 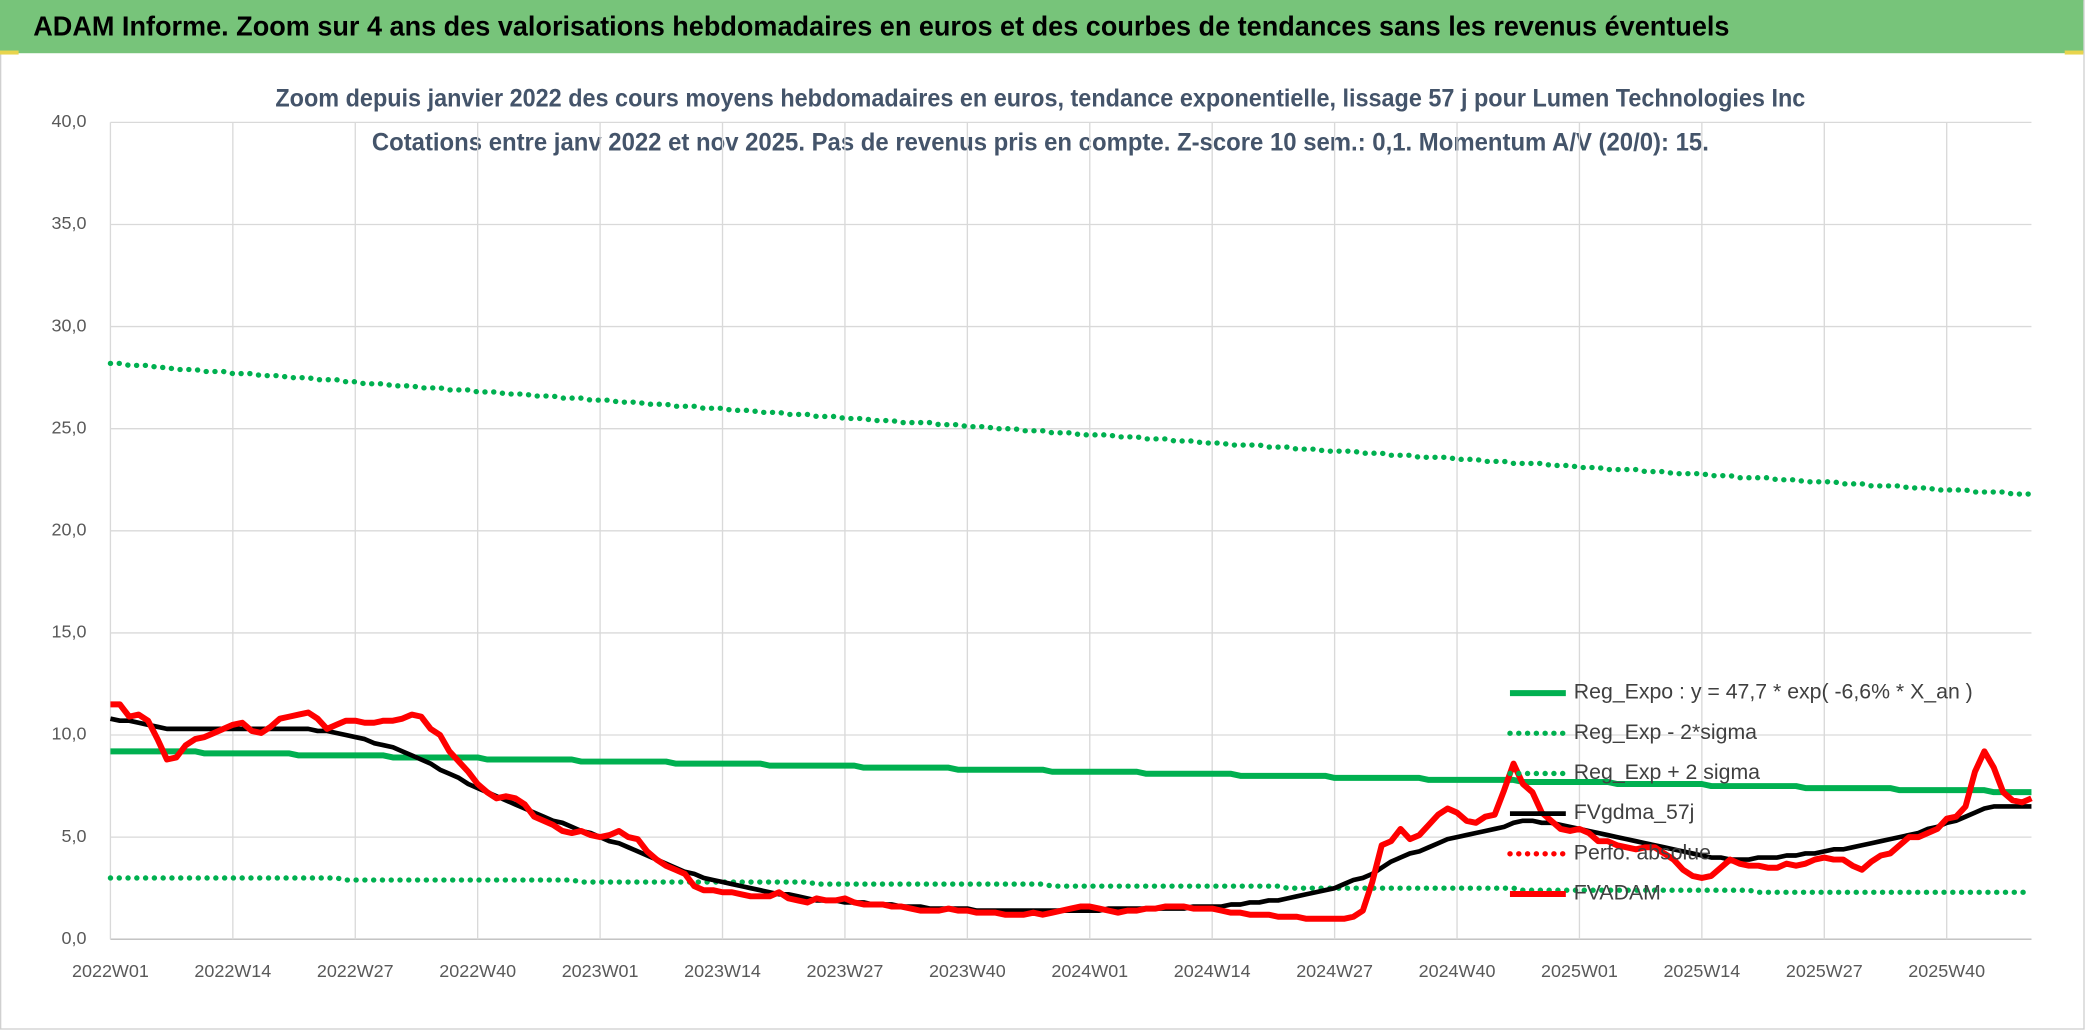 What do you see at coordinates (69, 632) in the screenshot?
I see `y-tick-label: 15,0` at bounding box center [69, 632].